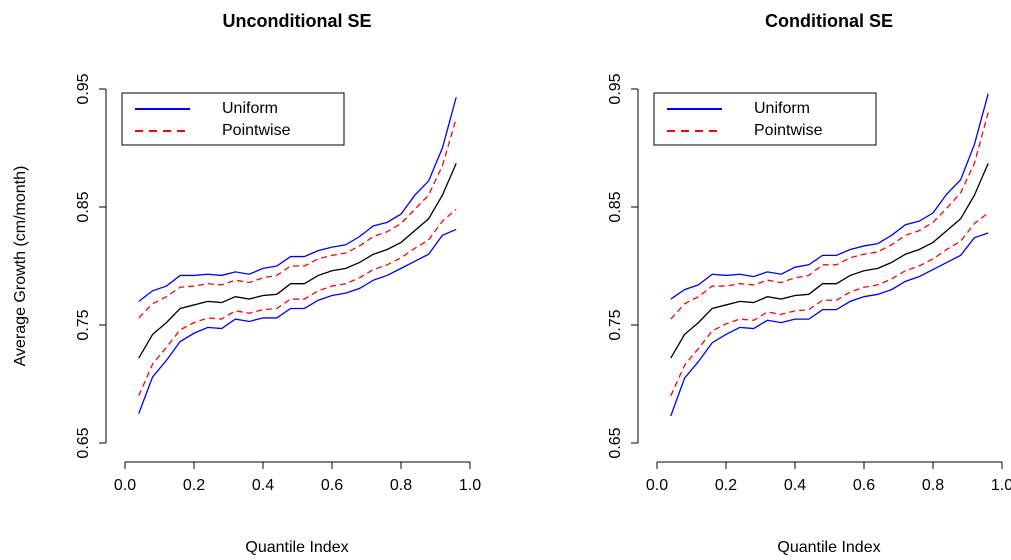 The width and height of the screenshot is (1011, 560). Describe the element at coordinates (20, 266) in the screenshot. I see `y-axis-label: Average Growth (cm/month)` at that location.